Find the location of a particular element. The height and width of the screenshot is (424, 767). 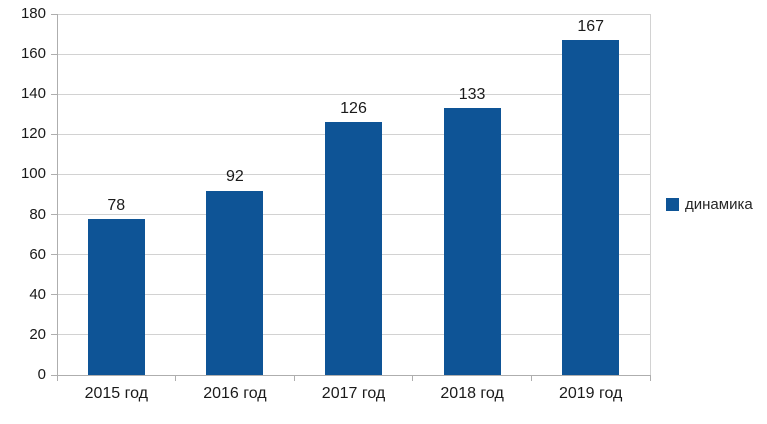

legend-label: динамика is located at coordinates (719, 204).